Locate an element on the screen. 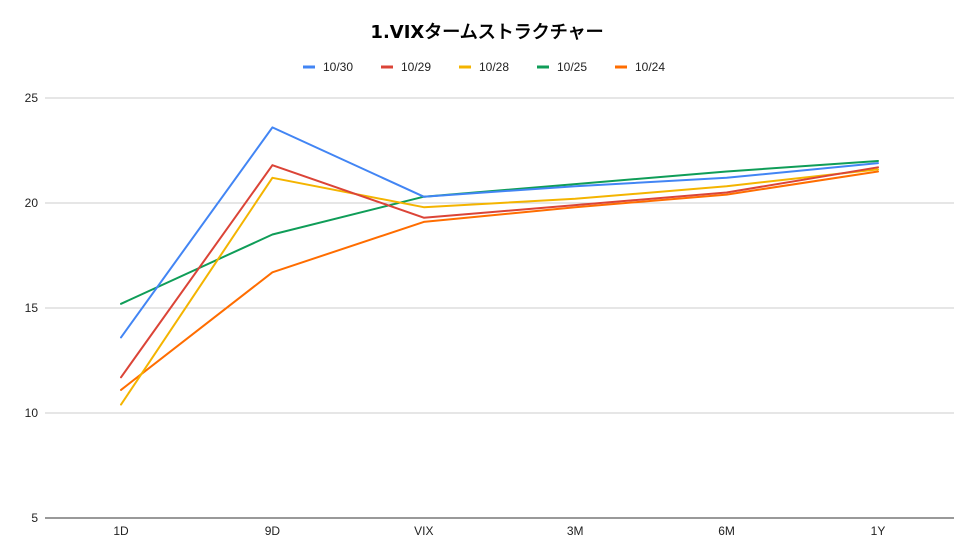 The width and height of the screenshot is (974, 558). x-tick-label: 1D is located at coordinates (121, 531).